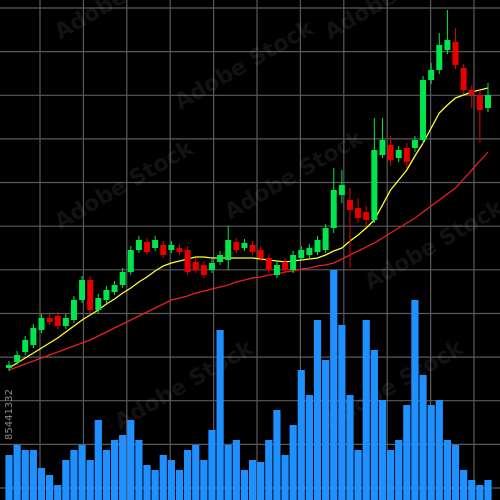 The image size is (500, 500). I want to click on image-id: 85441332, so click(9, 414).